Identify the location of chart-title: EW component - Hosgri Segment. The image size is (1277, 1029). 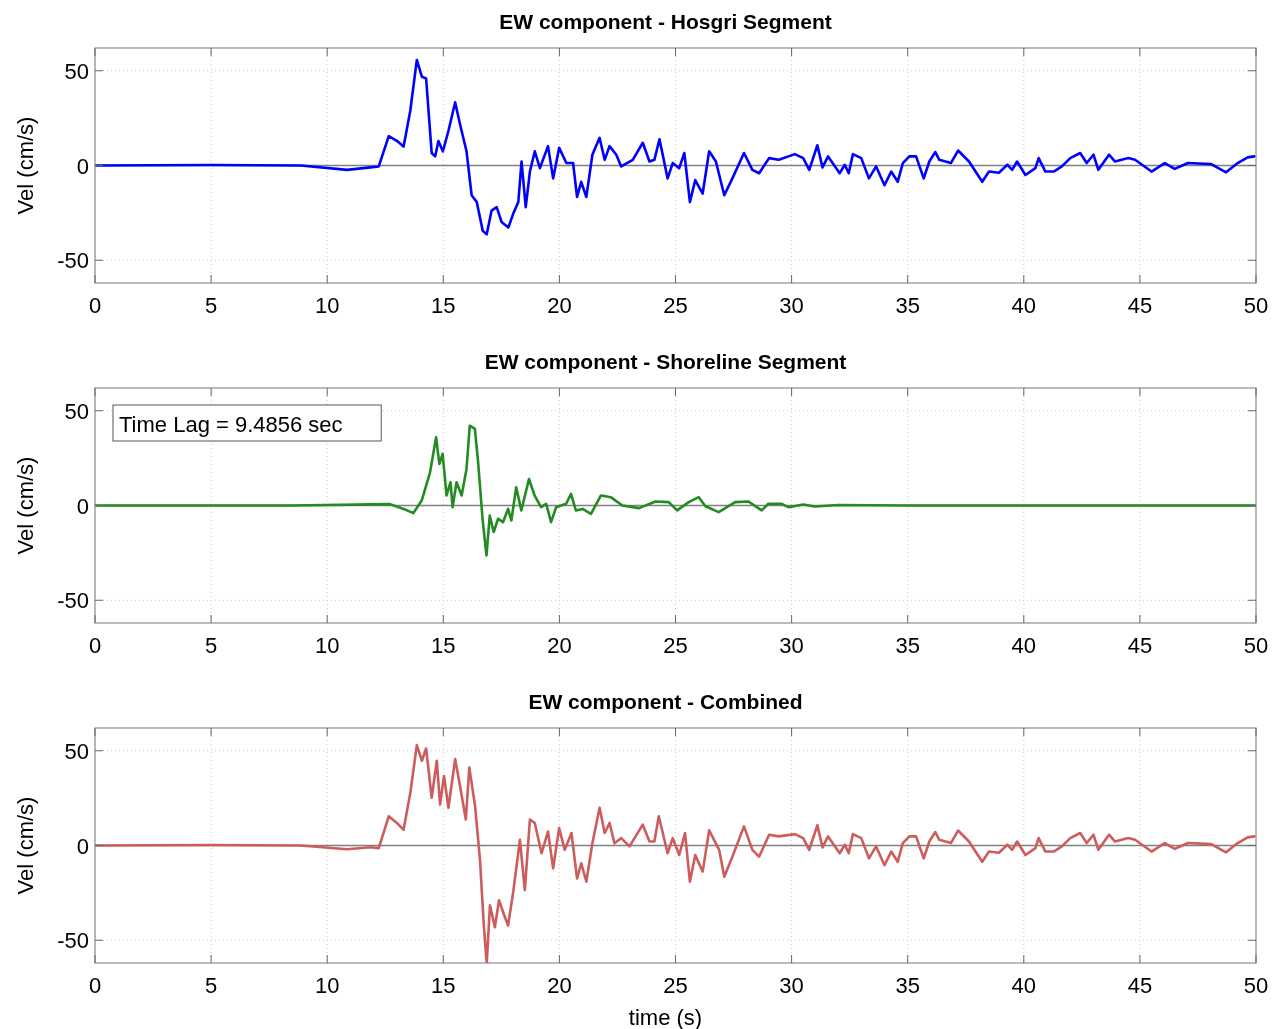
(665, 21).